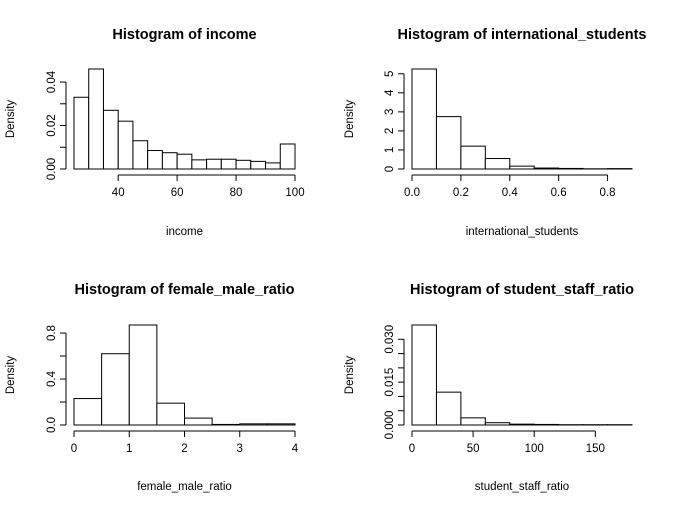 This screenshot has height=511, width=675. What do you see at coordinates (390, 112) in the screenshot?
I see `y-tick-label: 3` at bounding box center [390, 112].